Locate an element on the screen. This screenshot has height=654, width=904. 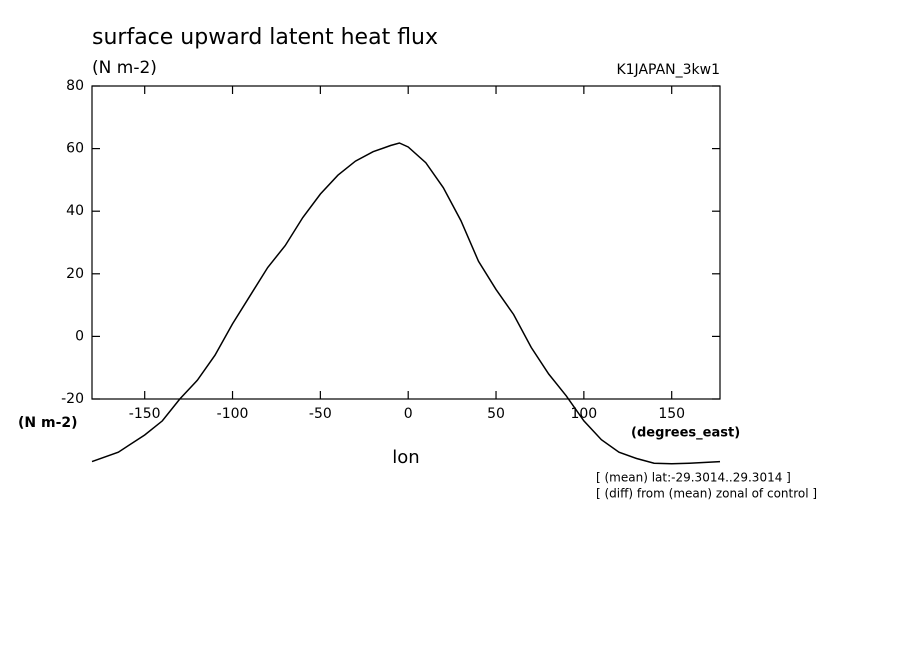
subtitle: (N m-2) is located at coordinates (124, 68).